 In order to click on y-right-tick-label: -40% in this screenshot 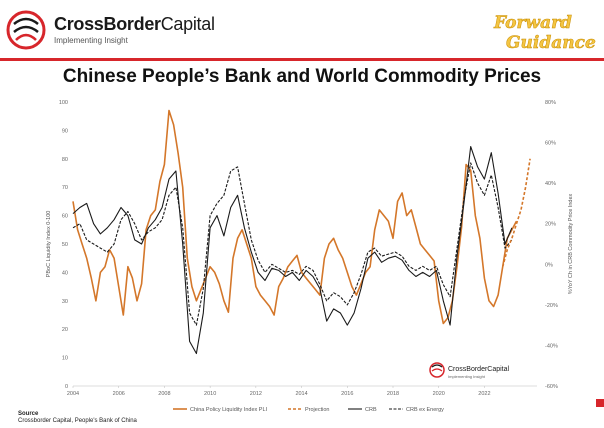, I will do `click(551, 346)`.